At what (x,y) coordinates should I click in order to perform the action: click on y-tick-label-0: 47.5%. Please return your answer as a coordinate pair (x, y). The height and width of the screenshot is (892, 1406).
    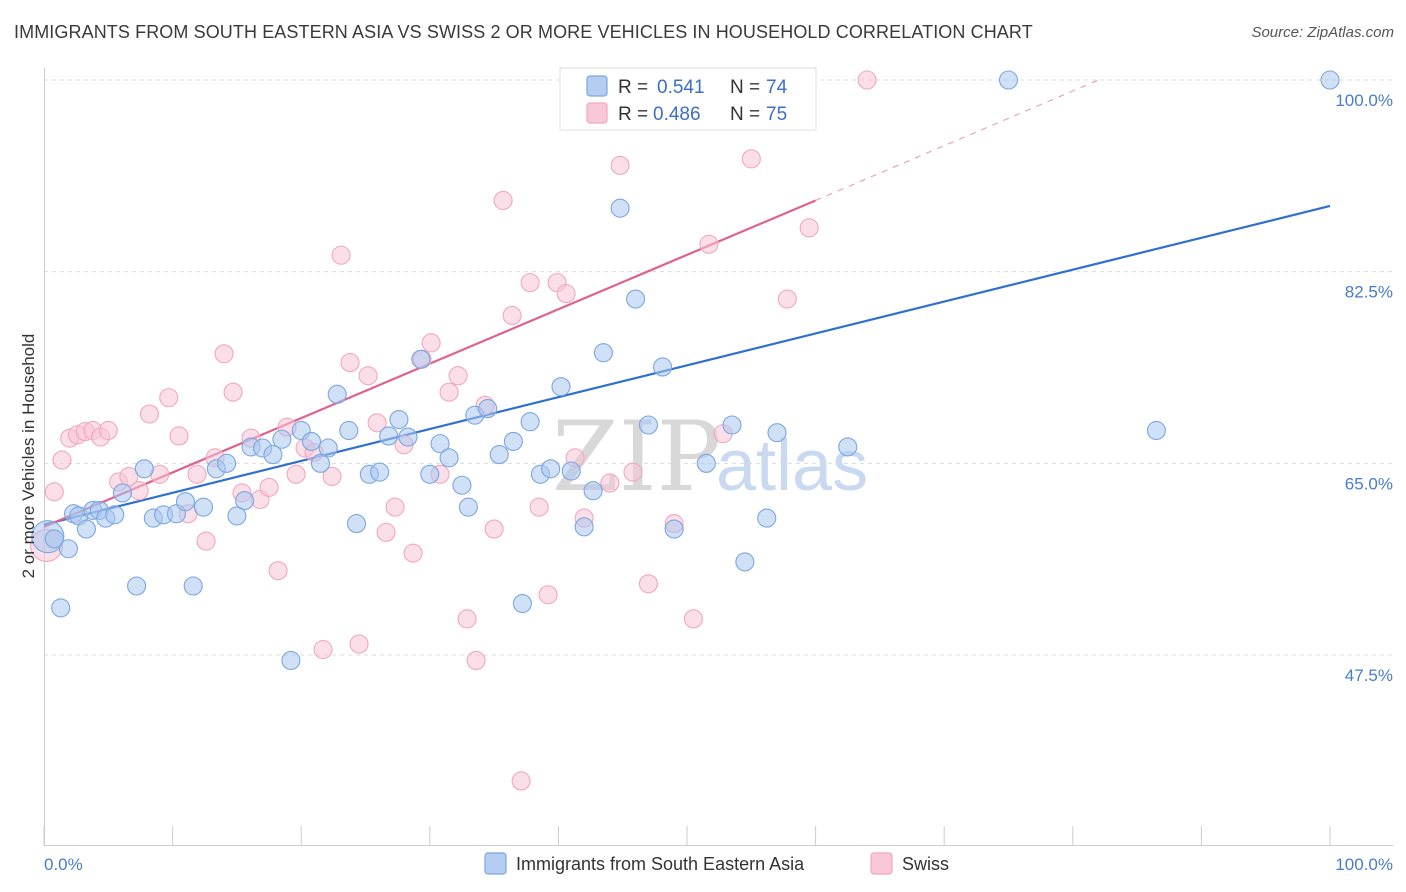
    Looking at the image, I should click on (1369, 675).